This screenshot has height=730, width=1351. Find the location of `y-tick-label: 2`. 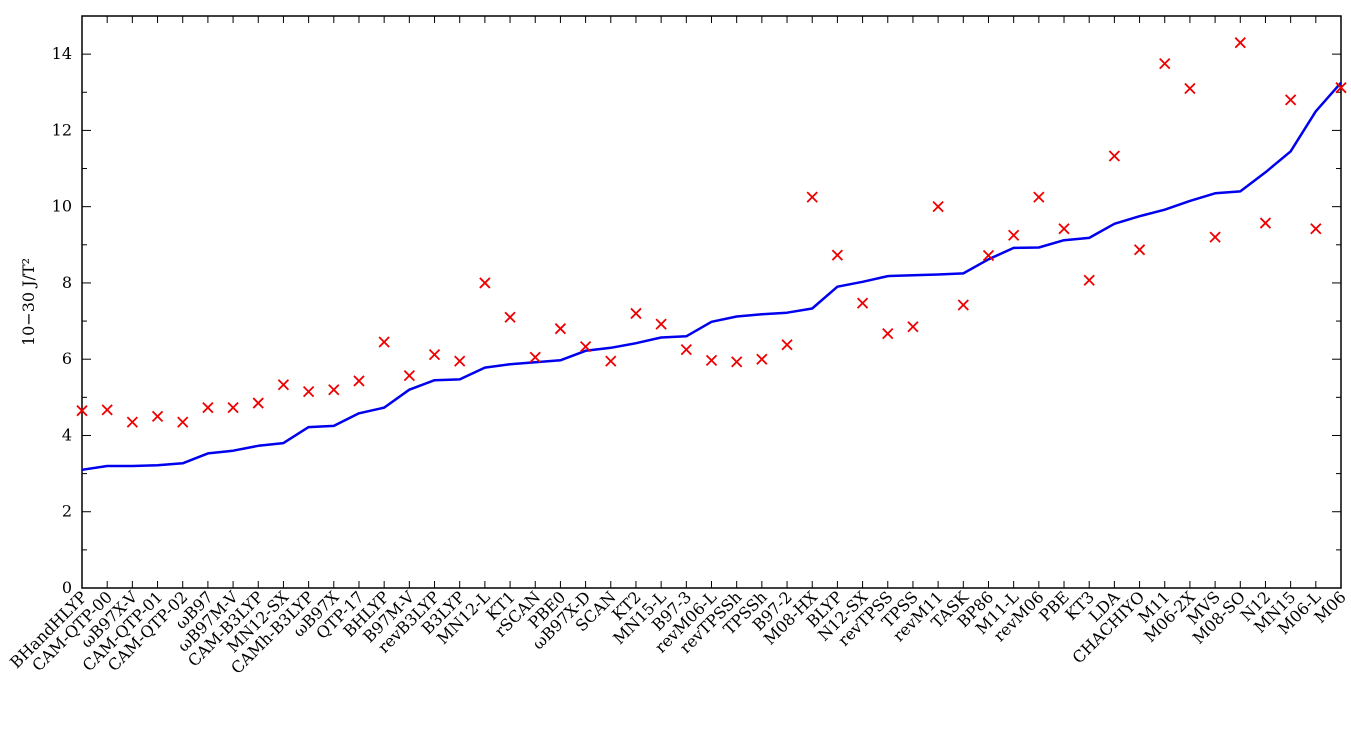

y-tick-label: 2 is located at coordinates (67, 511).